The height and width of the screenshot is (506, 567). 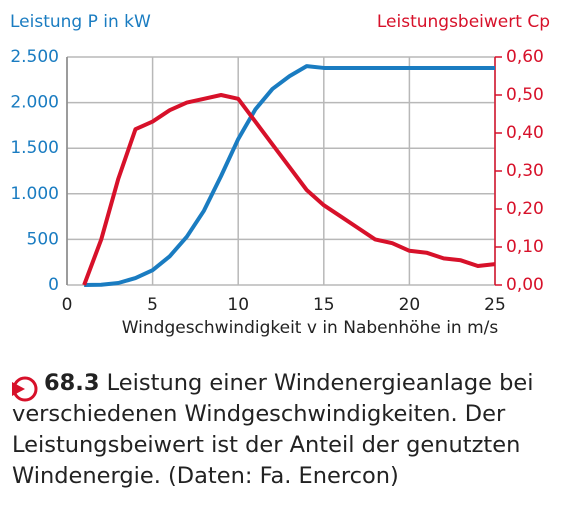 What do you see at coordinates (43, 239) in the screenshot?
I see `y-tick-label: 500` at bounding box center [43, 239].